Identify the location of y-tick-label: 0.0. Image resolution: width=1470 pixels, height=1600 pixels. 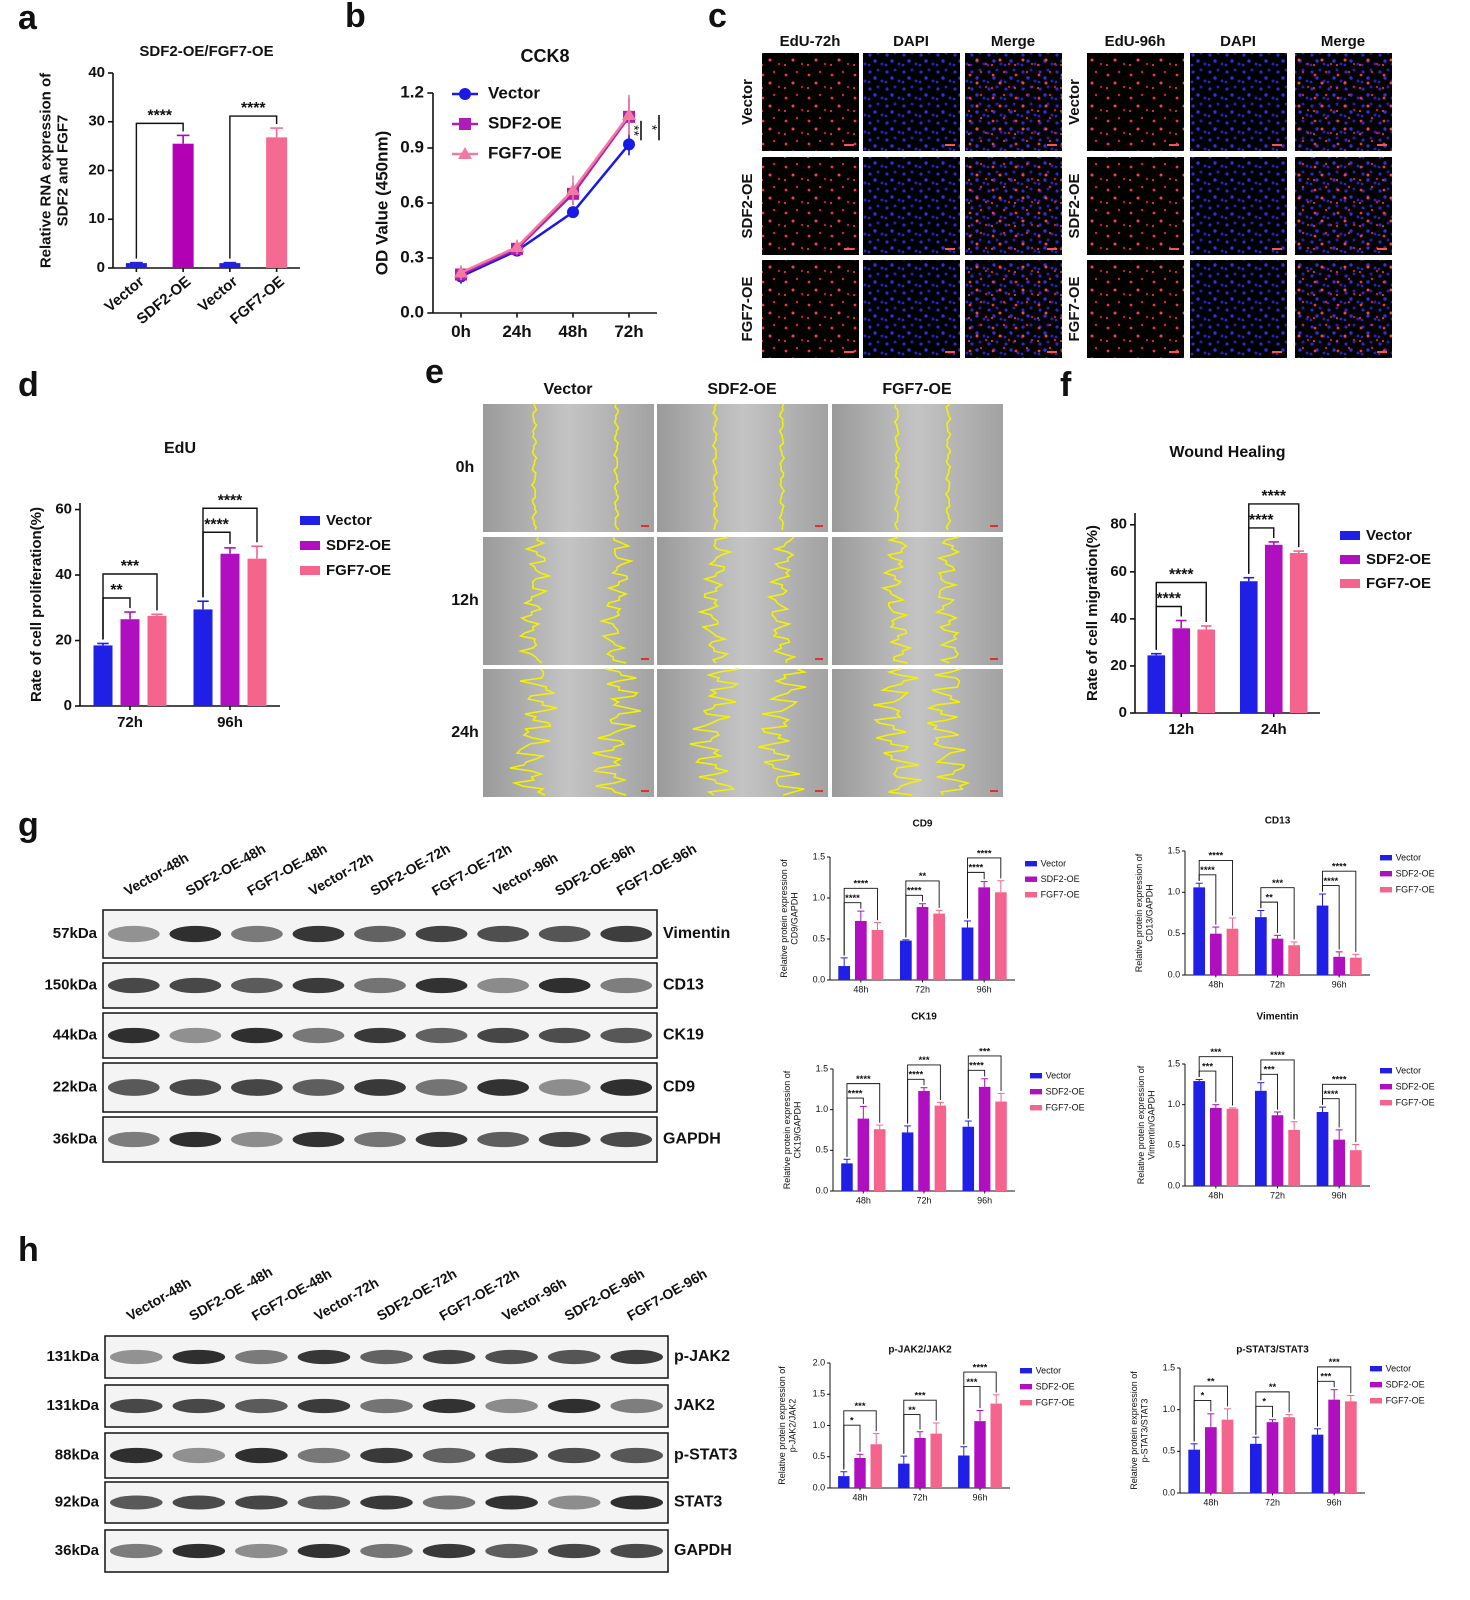
(822, 1190).